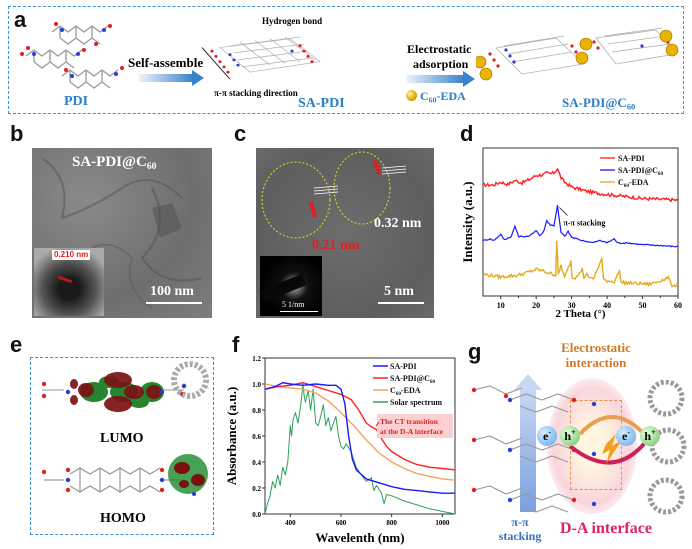  Describe the element at coordinates (123, 518) in the screenshot. I see `homo-label: HOMO` at that location.